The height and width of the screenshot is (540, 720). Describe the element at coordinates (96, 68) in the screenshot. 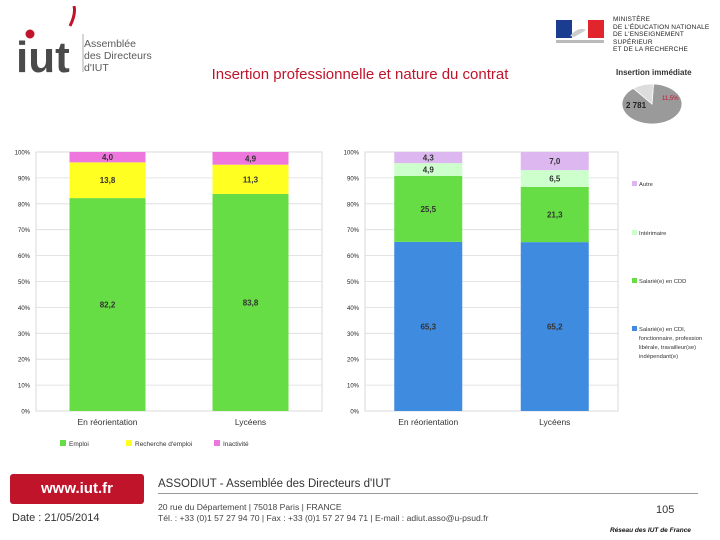

I see `logo-line-3: d'IUT` at that location.